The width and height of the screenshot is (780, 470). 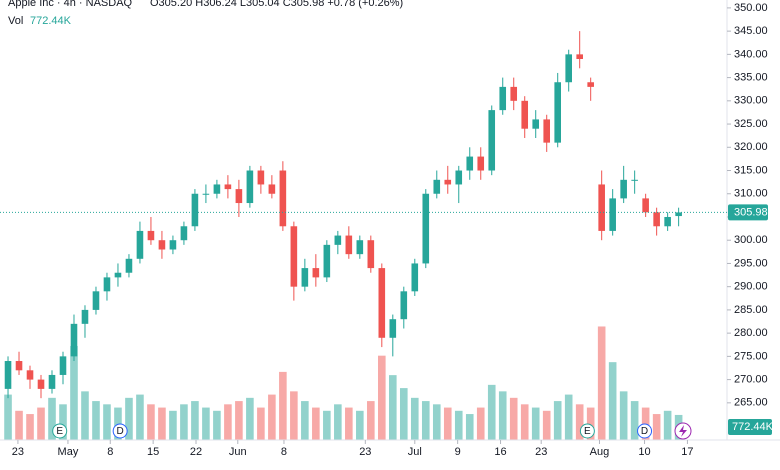 I want to click on y-tick-label: 265.00, so click(x=751, y=403).